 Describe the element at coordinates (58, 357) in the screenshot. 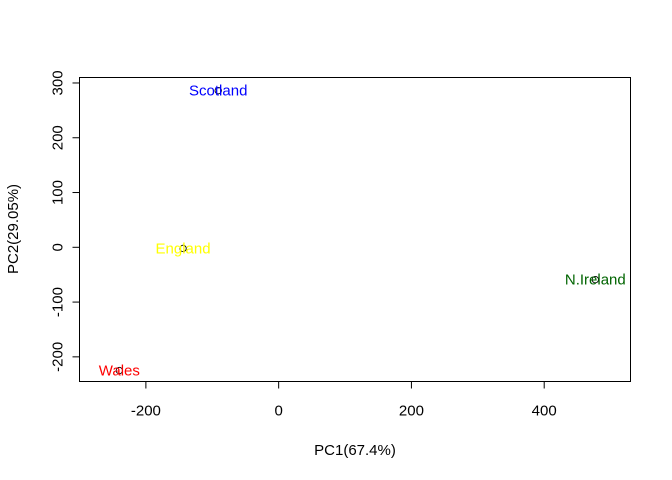

I see `y-tick-label: -200` at that location.